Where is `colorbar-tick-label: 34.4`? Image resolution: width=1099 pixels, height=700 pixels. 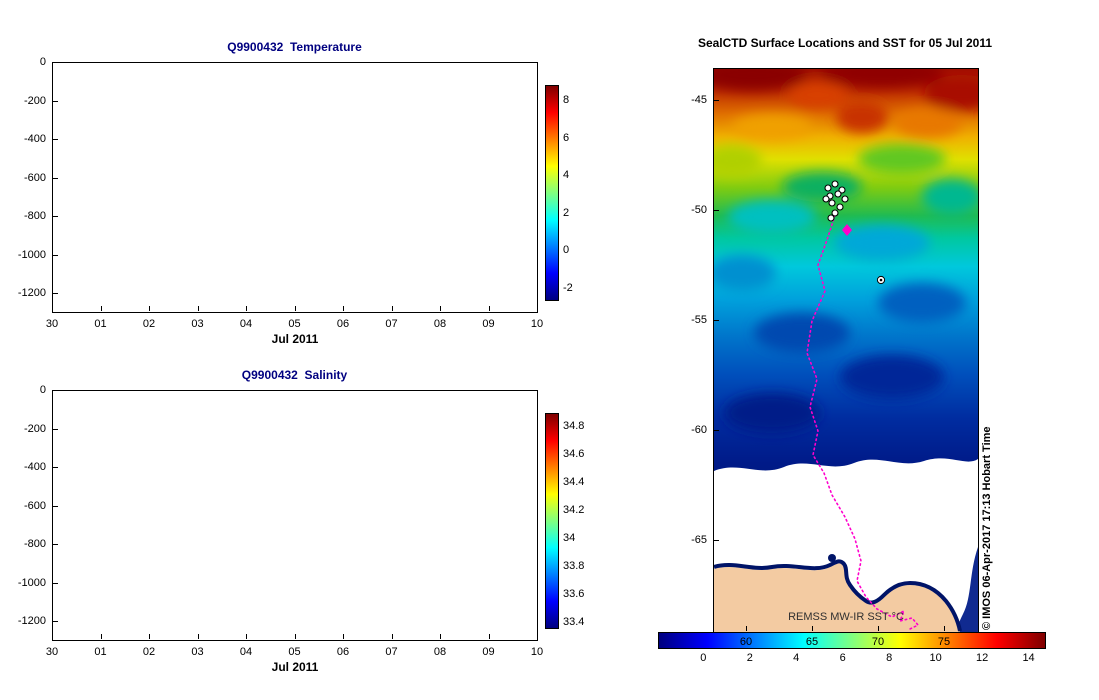
colorbar-tick-label: 34.4 is located at coordinates (574, 481).